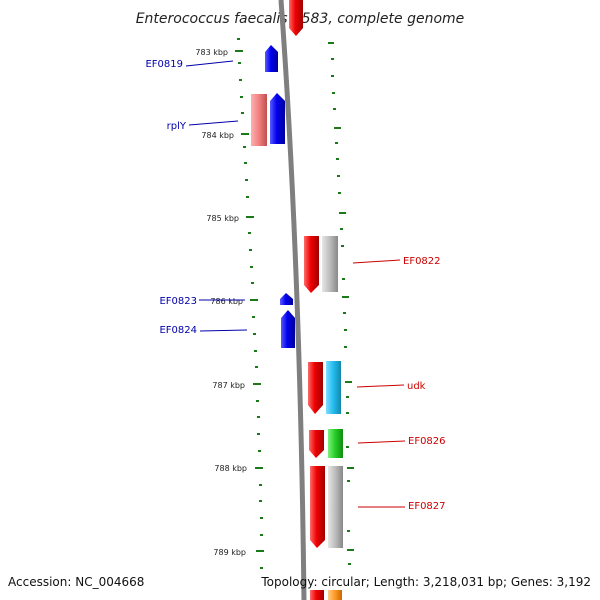  I want to click on kbp-label: 788 kbp, so click(230, 468).